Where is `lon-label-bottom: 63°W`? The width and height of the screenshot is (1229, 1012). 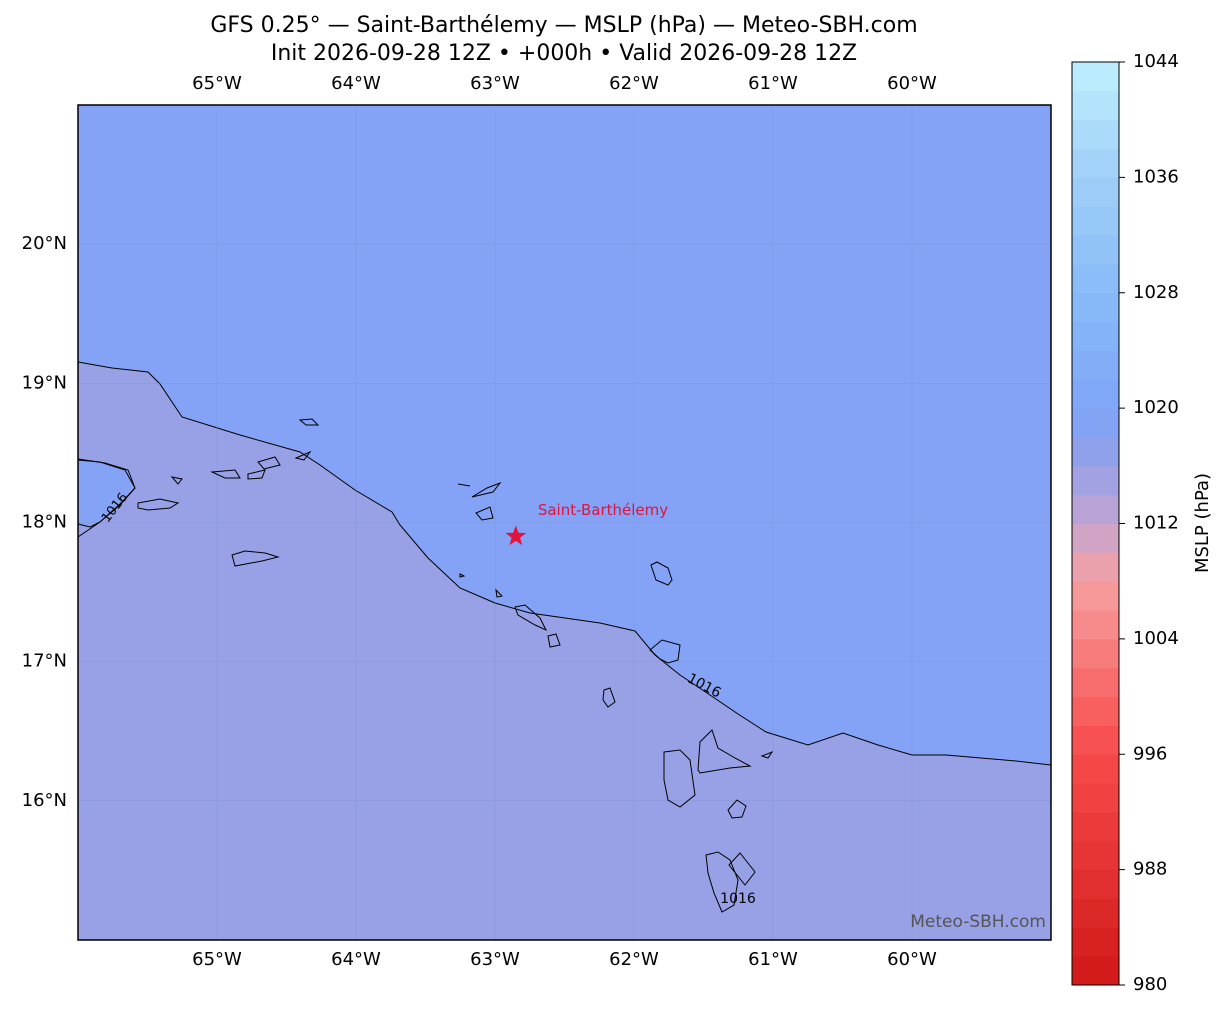 lon-label-bottom: 63°W is located at coordinates (495, 959).